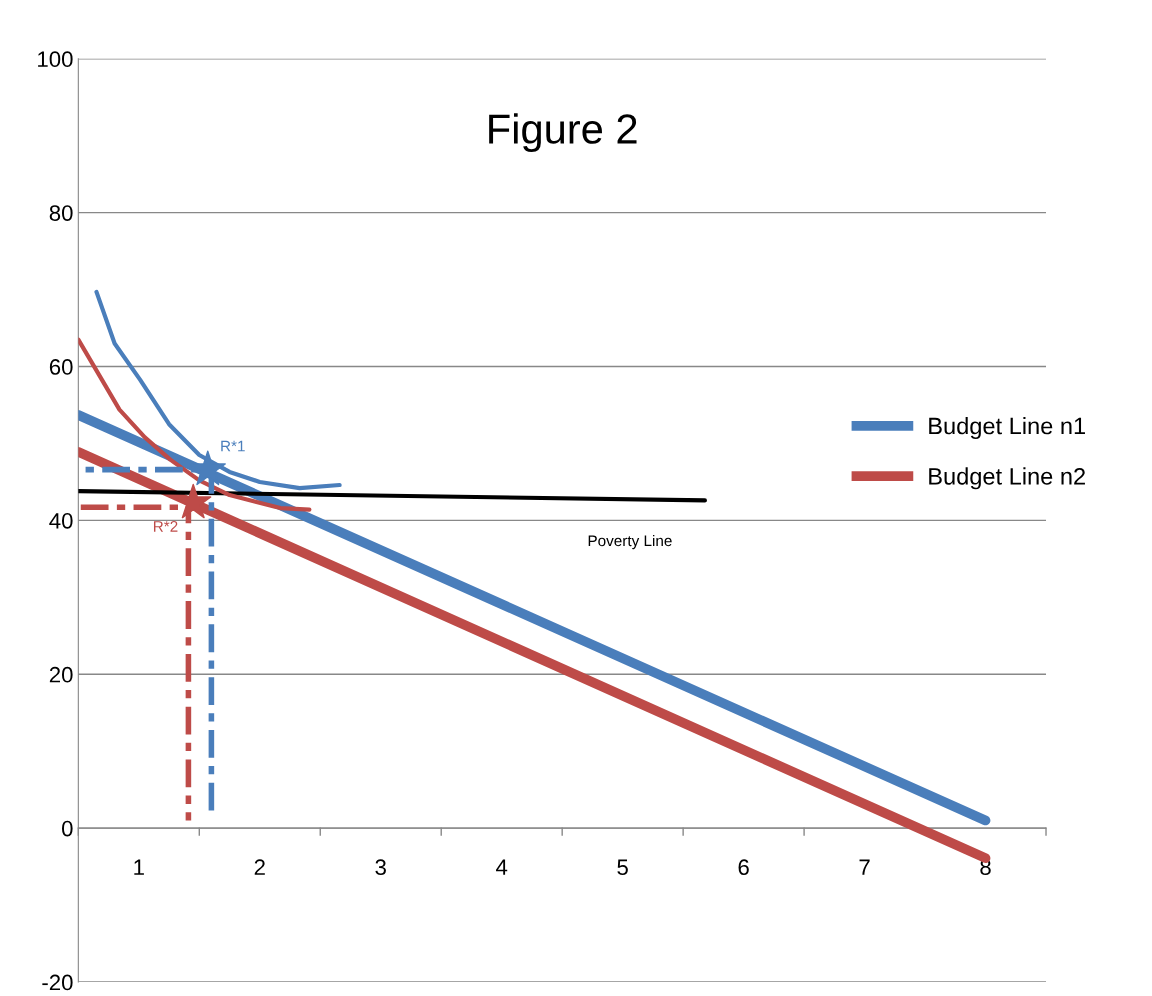  What do you see at coordinates (622, 867) in the screenshot?
I see `x-tick-label: 5` at bounding box center [622, 867].